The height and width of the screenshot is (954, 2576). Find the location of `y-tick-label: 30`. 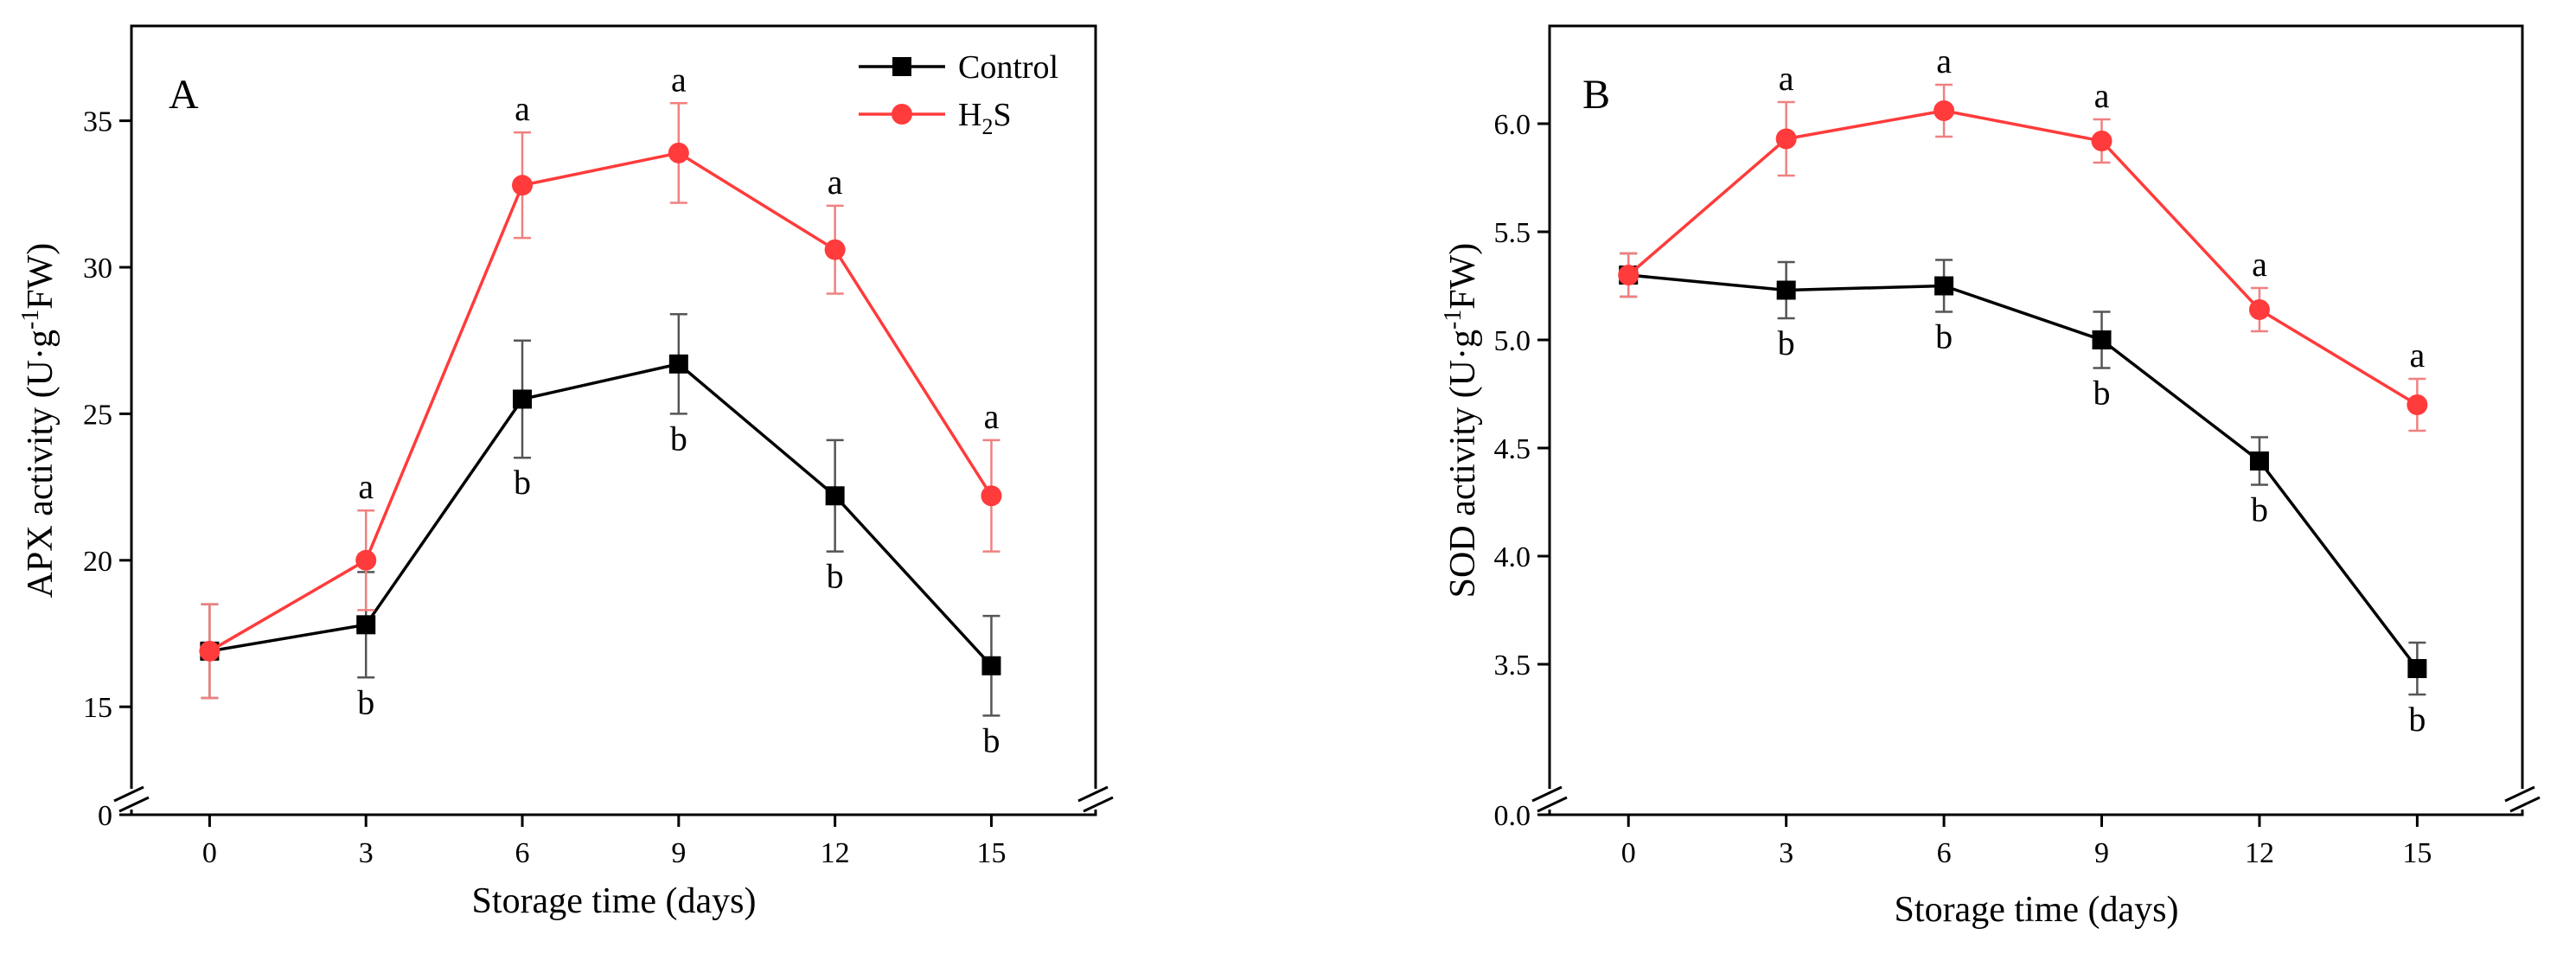

y-tick-label: 30 is located at coordinates (97, 269).